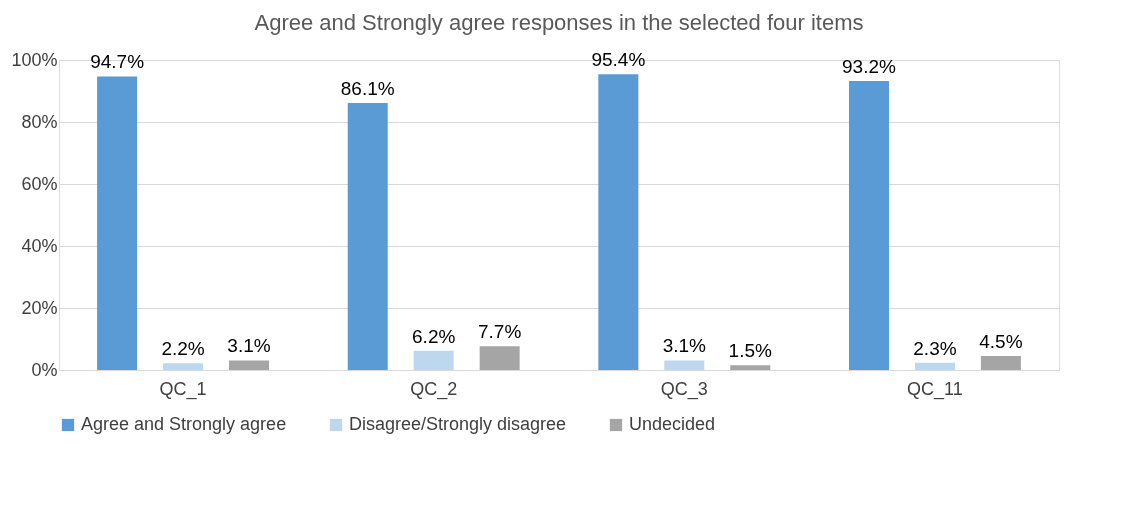 Image resolution: width=1124 pixels, height=514 pixels. I want to click on data-label: 95.4%, so click(618, 60).